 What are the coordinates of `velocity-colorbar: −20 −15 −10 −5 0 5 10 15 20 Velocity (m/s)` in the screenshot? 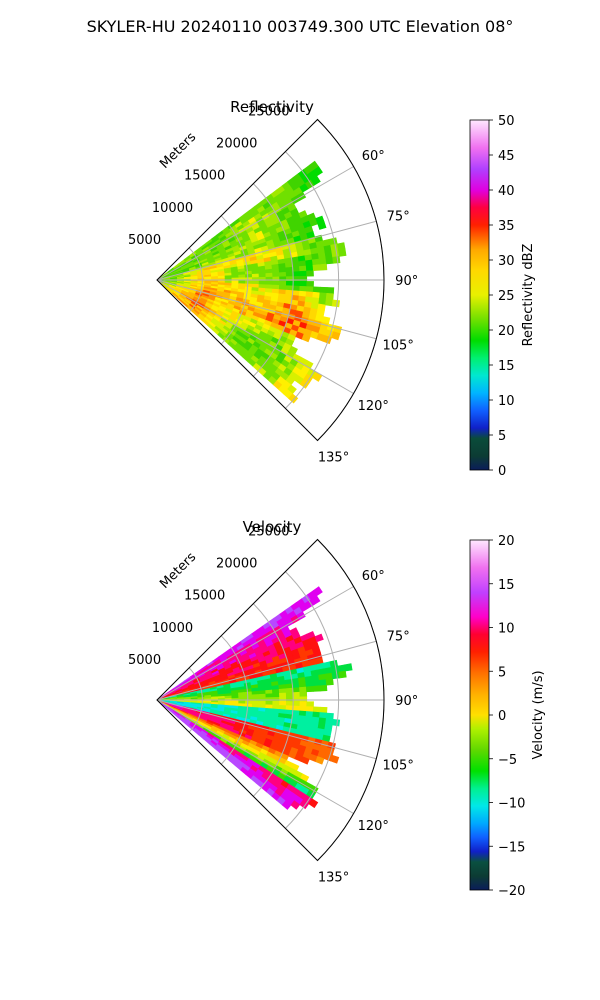 It's located at (507, 716).